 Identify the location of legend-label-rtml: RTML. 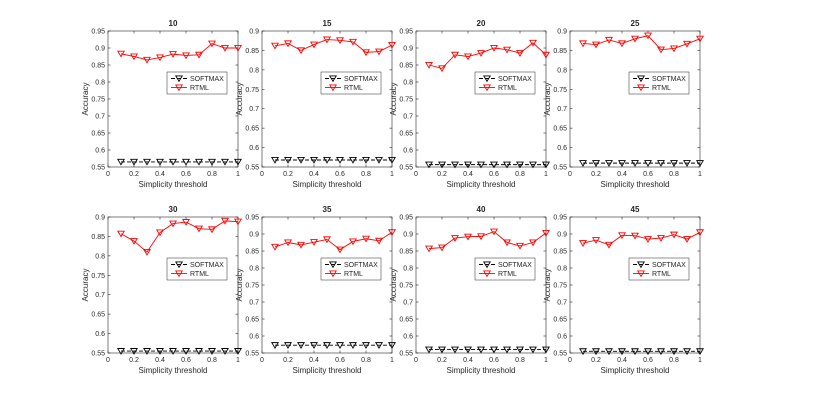
(507, 88).